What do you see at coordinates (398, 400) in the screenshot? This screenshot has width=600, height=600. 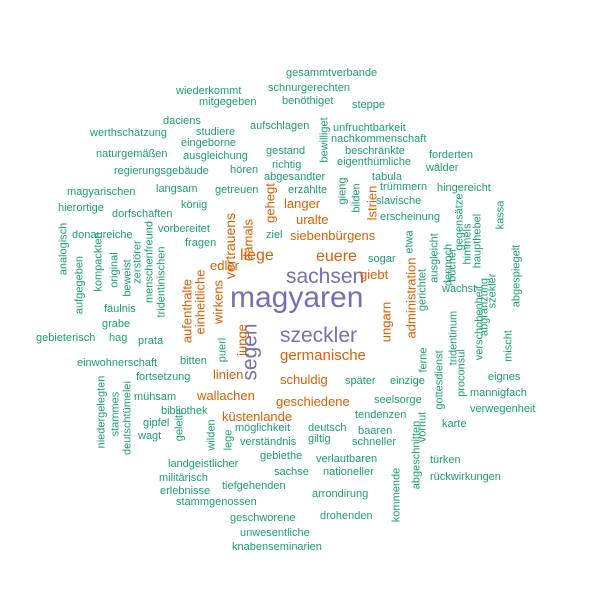 I see `word: seelsorge` at bounding box center [398, 400].